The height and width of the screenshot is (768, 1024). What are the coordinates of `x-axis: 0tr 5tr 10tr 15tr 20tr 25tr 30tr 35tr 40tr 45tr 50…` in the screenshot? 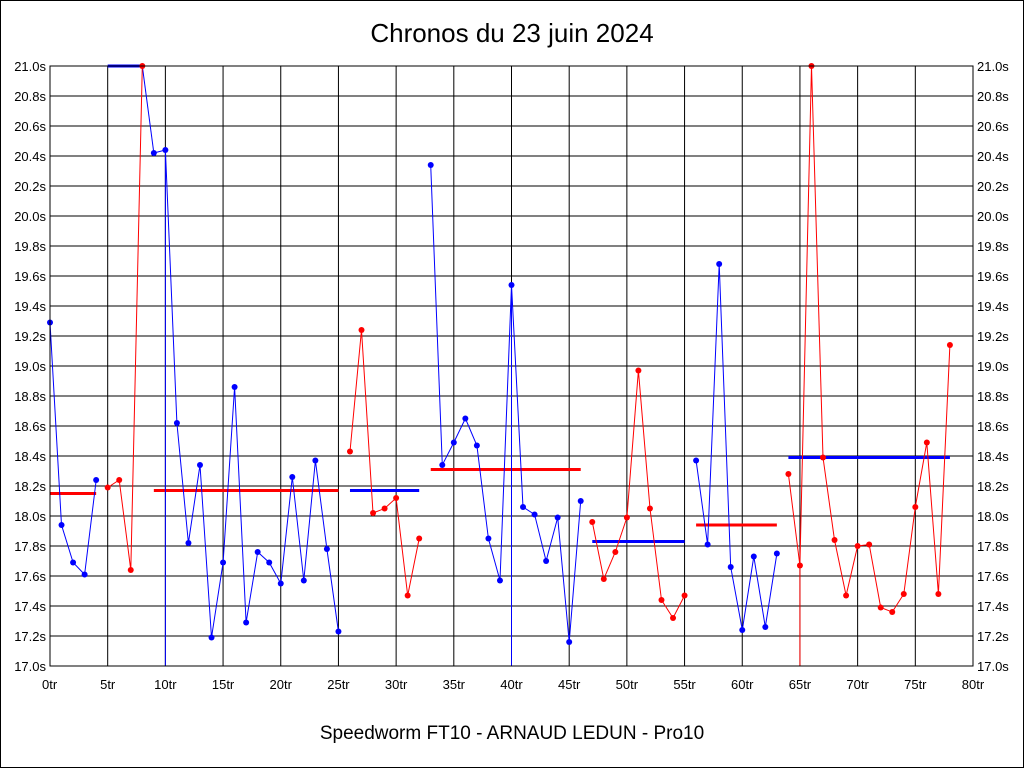 It's located at (513, 684).